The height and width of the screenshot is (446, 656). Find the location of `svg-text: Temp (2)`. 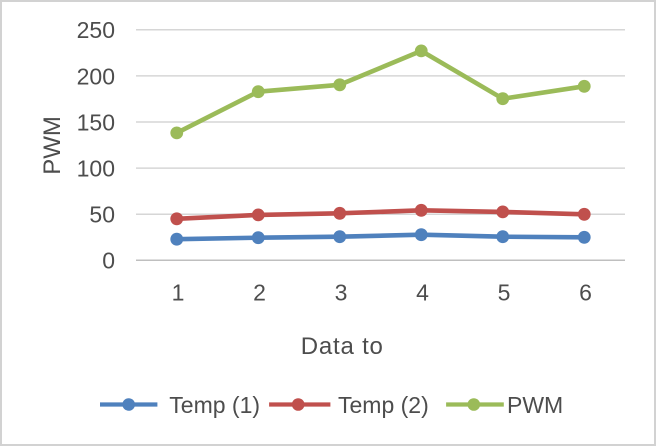

svg-text: Temp (2) is located at coordinates (383, 405).